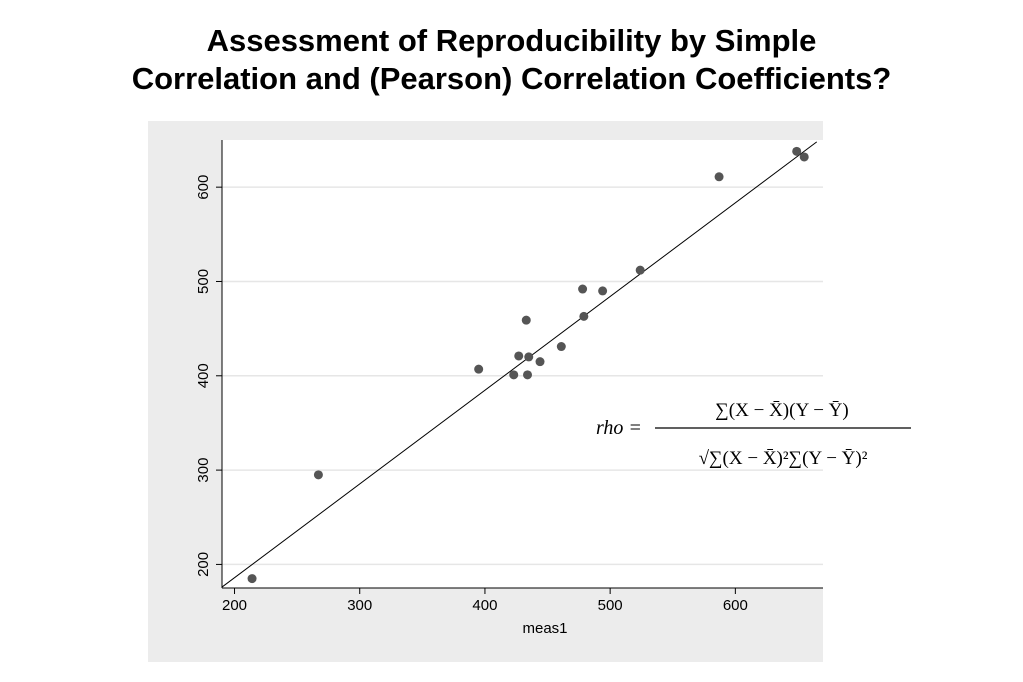 Image resolution: width=1023 pixels, height=682 pixels. What do you see at coordinates (203, 375) in the screenshot?
I see `y-tick-label-400: 400` at bounding box center [203, 375].